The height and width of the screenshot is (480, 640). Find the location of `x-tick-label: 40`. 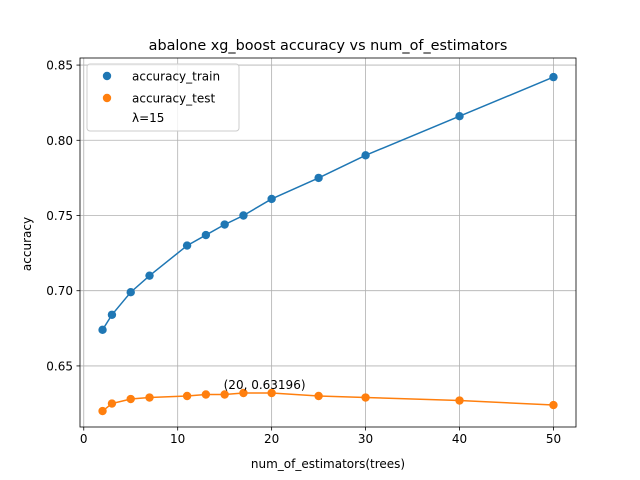

x-tick-label: 40 is located at coordinates (459, 439).